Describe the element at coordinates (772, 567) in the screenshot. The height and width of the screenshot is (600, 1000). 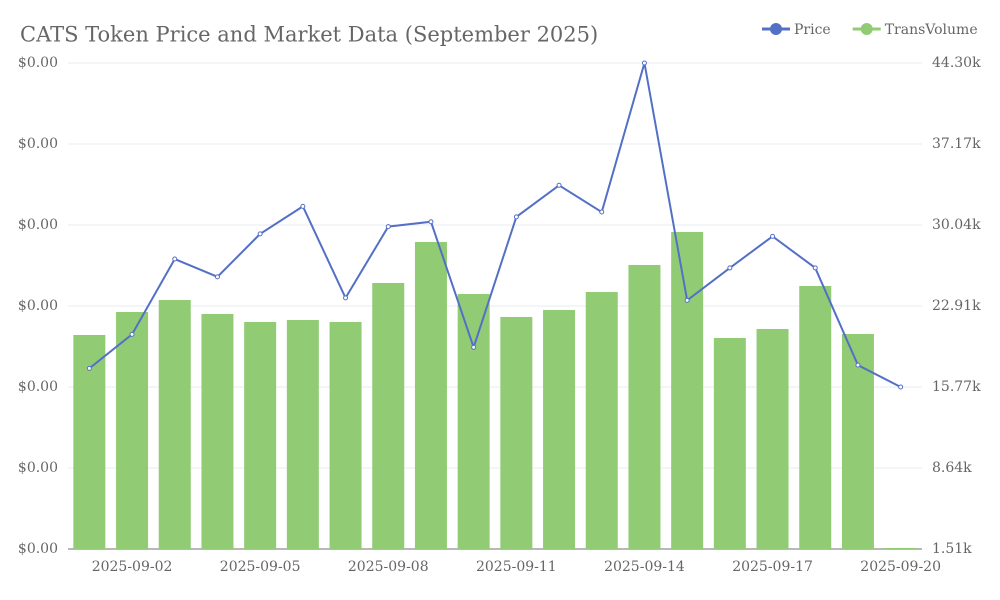
I see `x-tick-label: 2025-09-17` at that location.